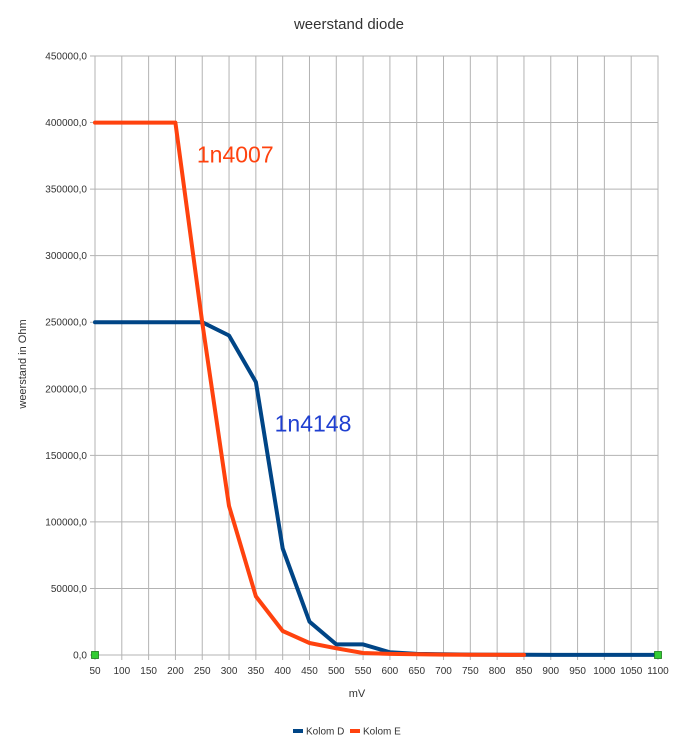 The width and height of the screenshot is (691, 748). I want to click on x-axis-label: mV, so click(357, 694).